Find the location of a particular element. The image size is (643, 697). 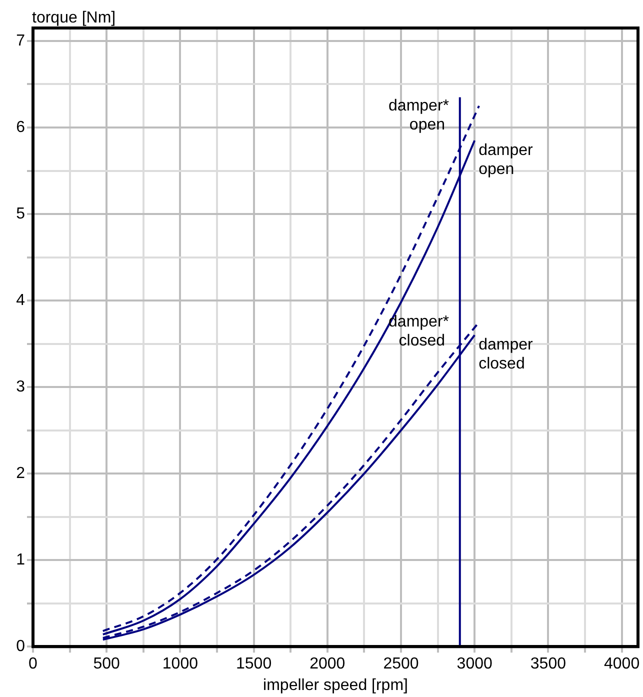

y-axis-title: torque [Nm] is located at coordinates (74, 17).